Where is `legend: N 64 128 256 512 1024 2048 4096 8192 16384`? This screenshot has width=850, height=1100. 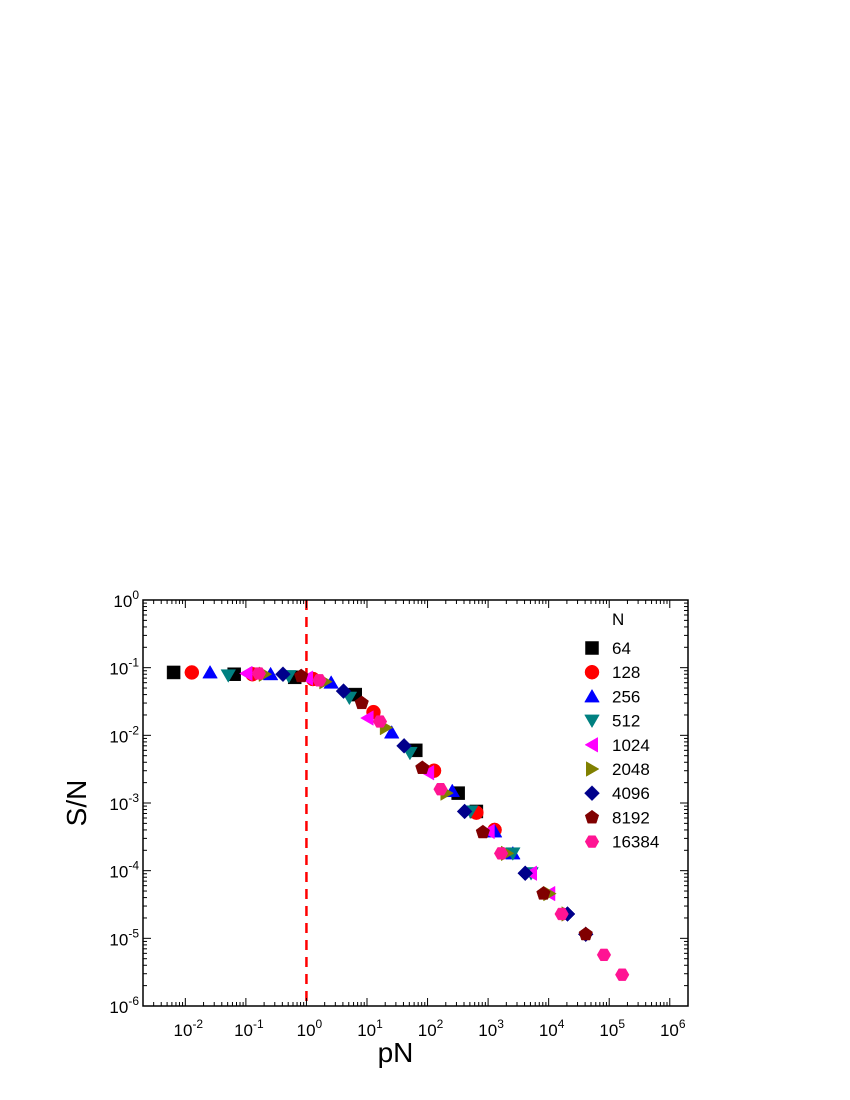
legend: N 64 128 256 512 1024 2048 4096 8192 16384 is located at coordinates (621, 731).